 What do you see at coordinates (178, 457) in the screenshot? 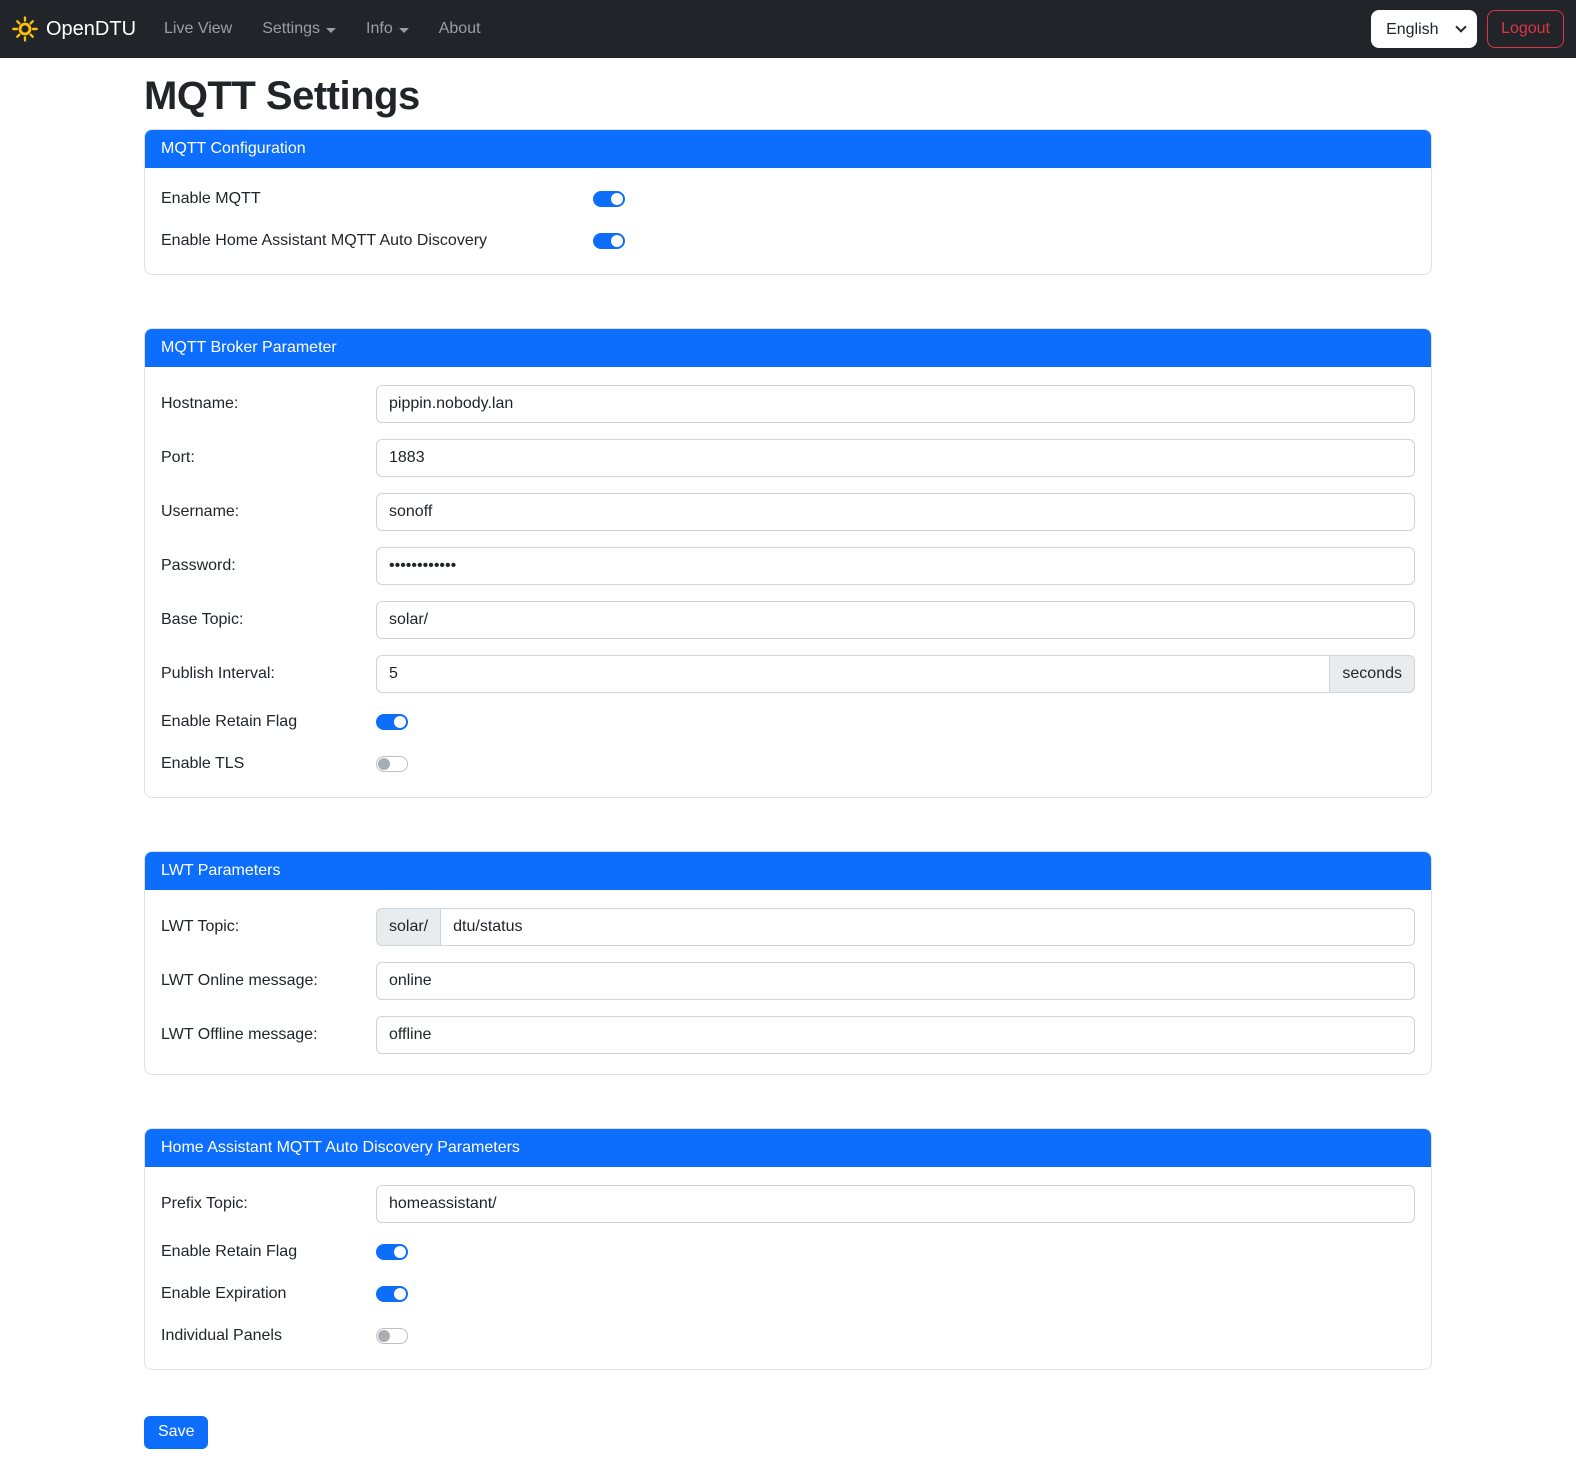
I see `port-label: Port:` at bounding box center [178, 457].